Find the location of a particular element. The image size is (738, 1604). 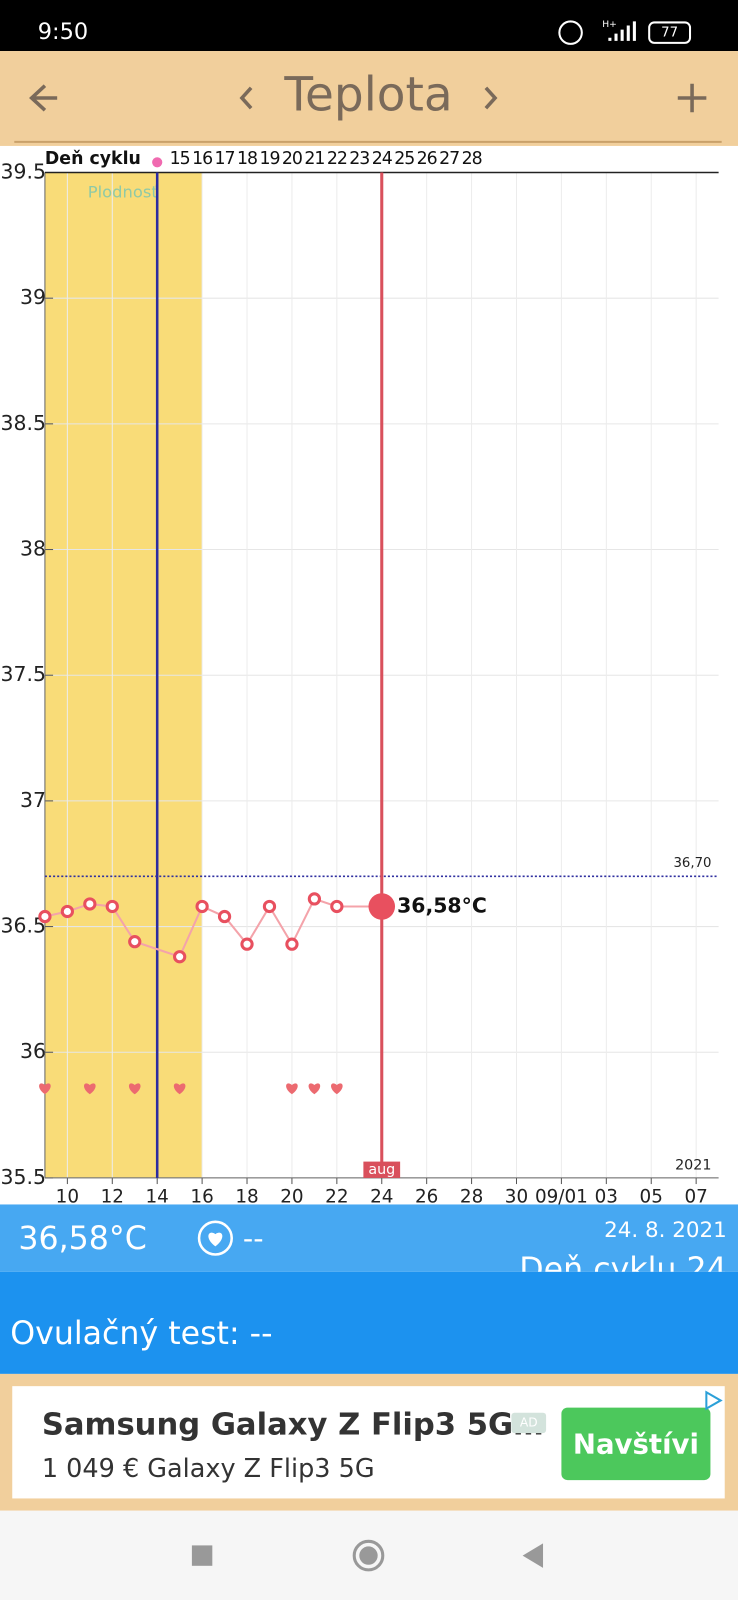

x-tick-label: 05 is located at coordinates (651, 1196).